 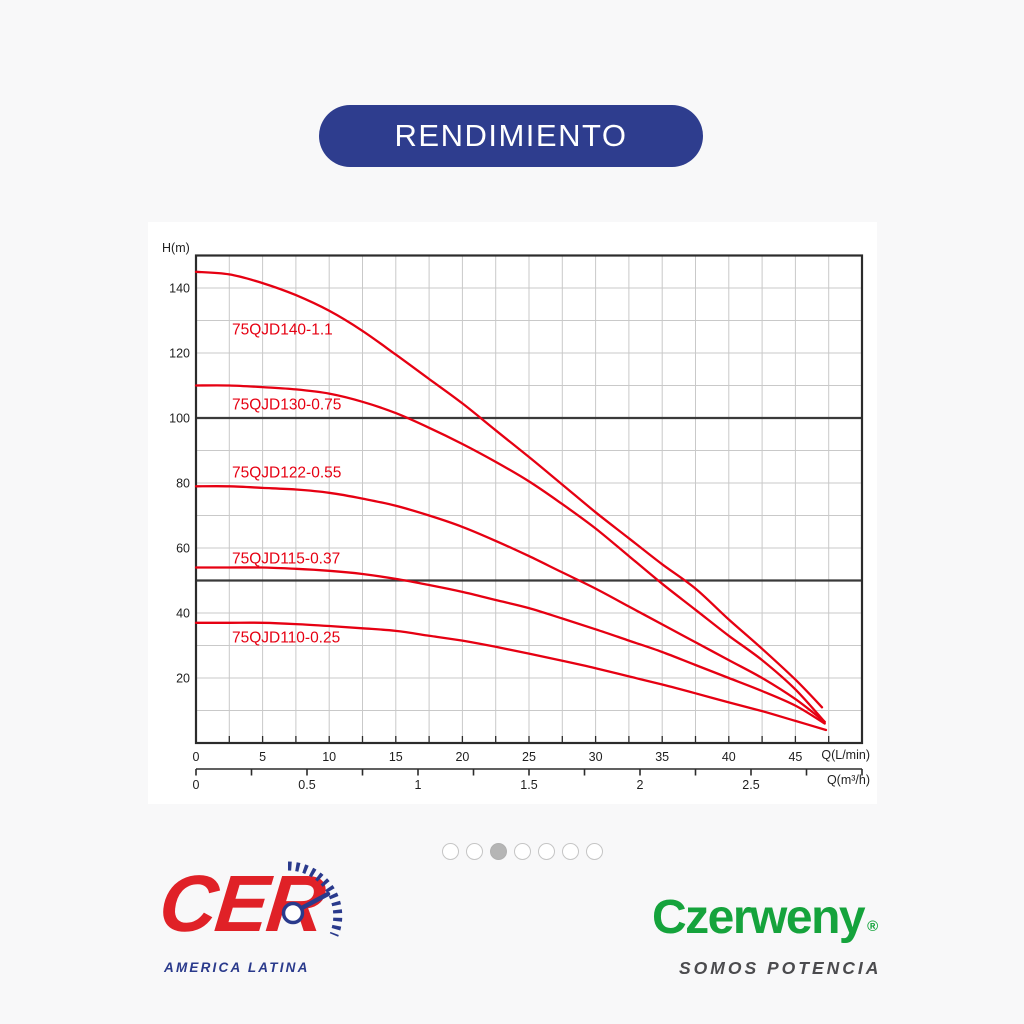 I want to click on curve-label-75QJD110-0.25: 75QJD110-0.25, so click(x=286, y=638).